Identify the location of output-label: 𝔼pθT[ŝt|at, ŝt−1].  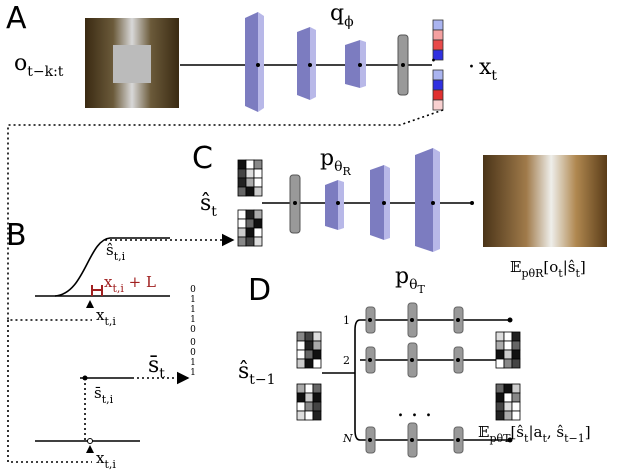
(534, 434).